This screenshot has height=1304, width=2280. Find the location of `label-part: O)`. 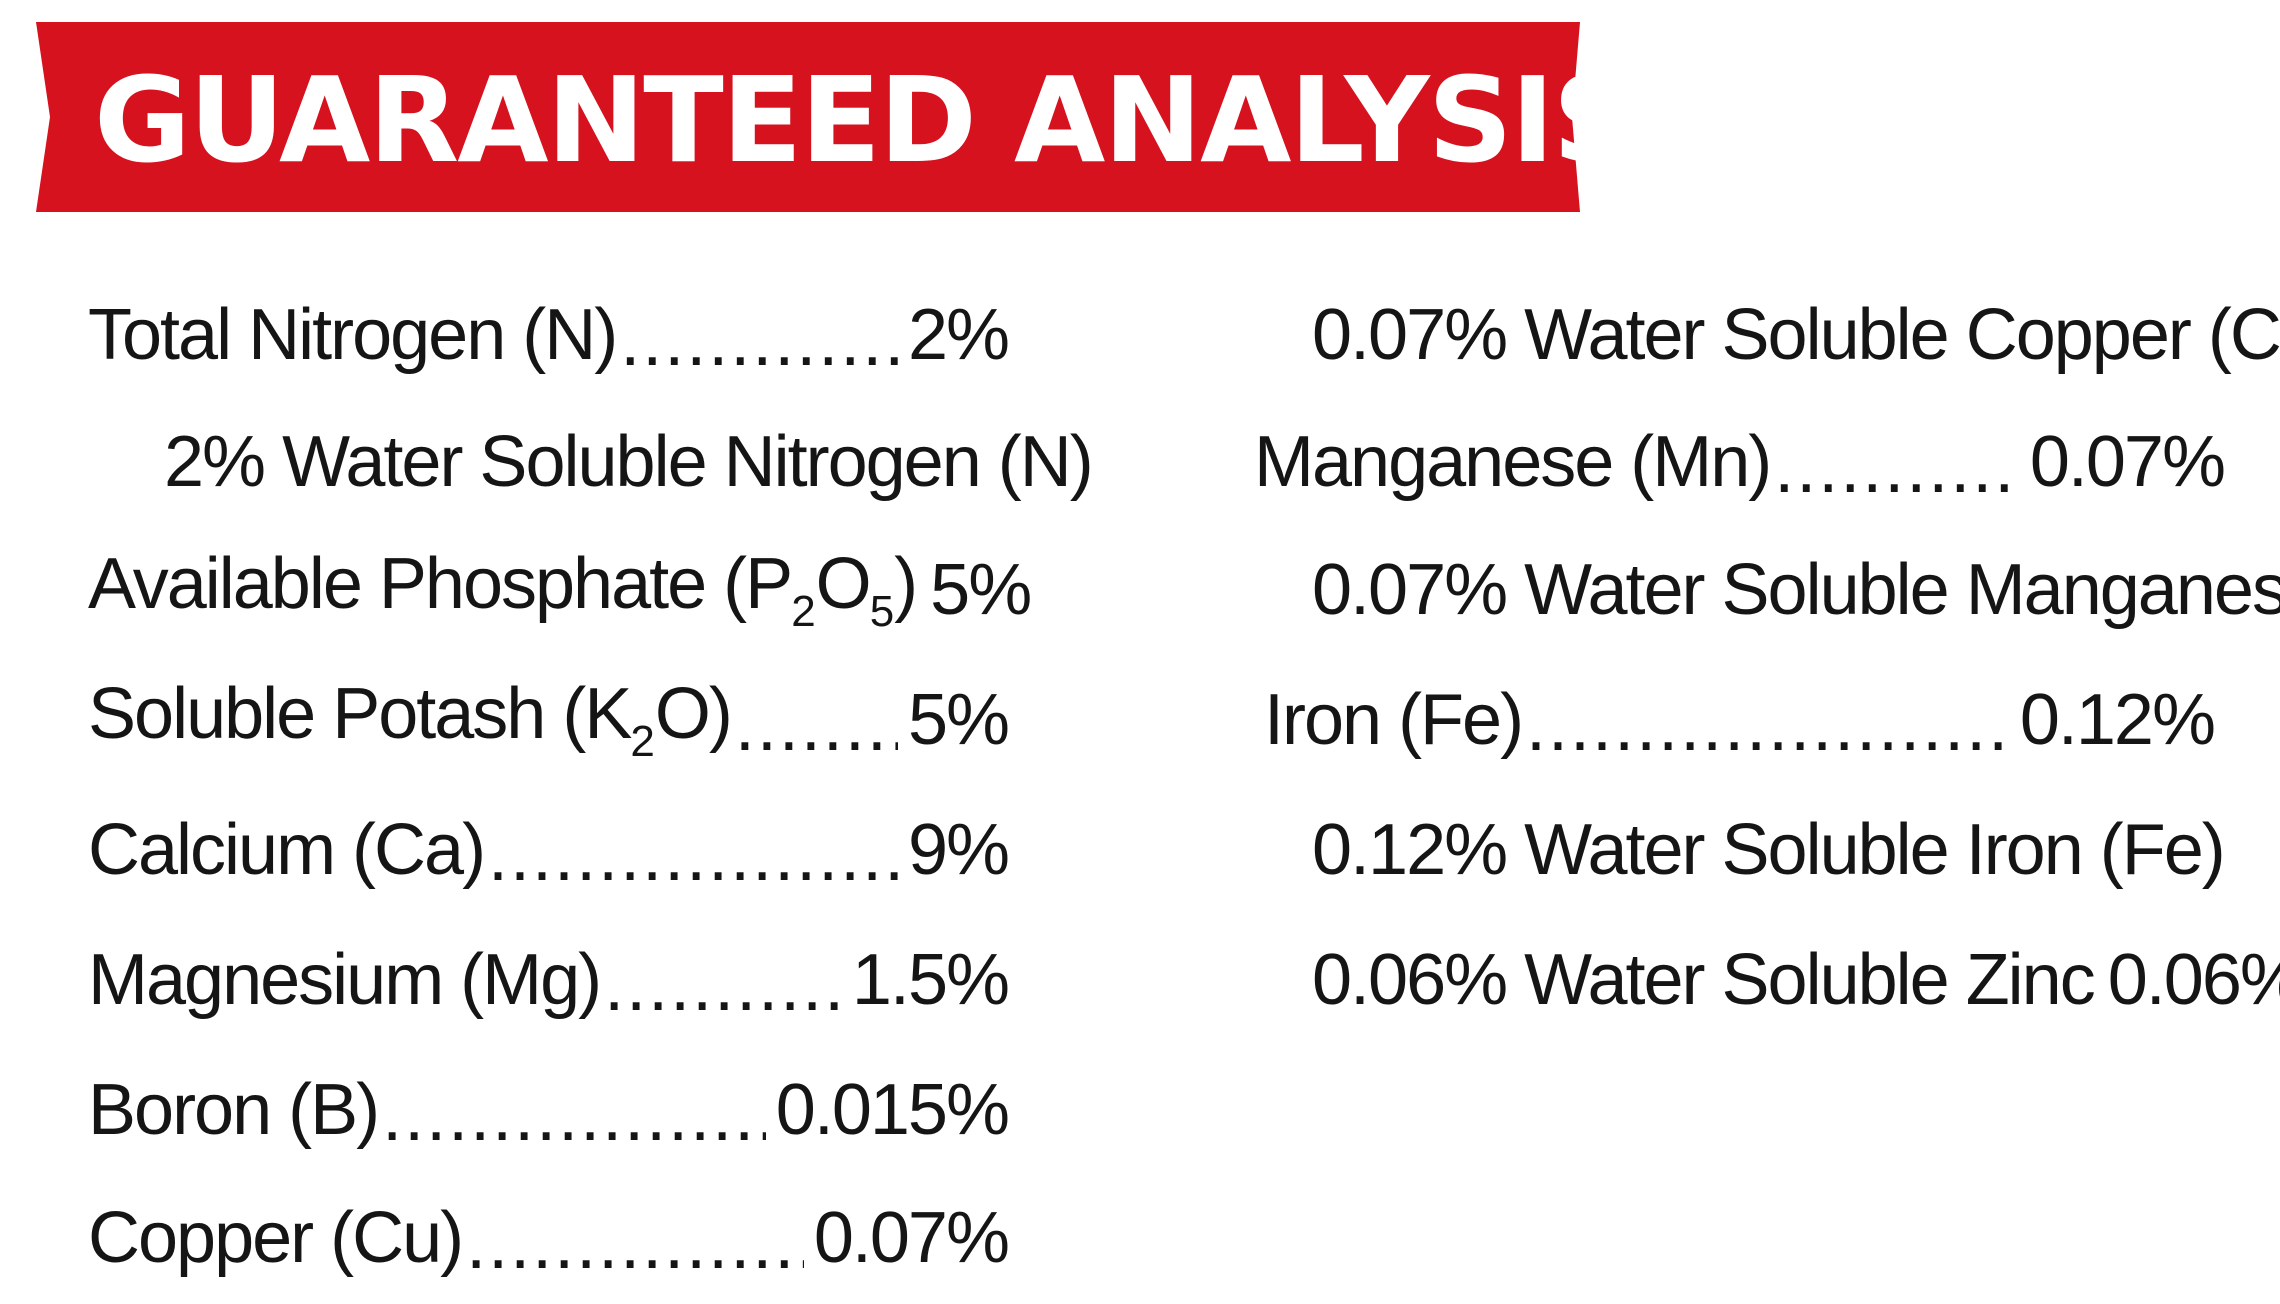

label-part: O) is located at coordinates (693, 714).